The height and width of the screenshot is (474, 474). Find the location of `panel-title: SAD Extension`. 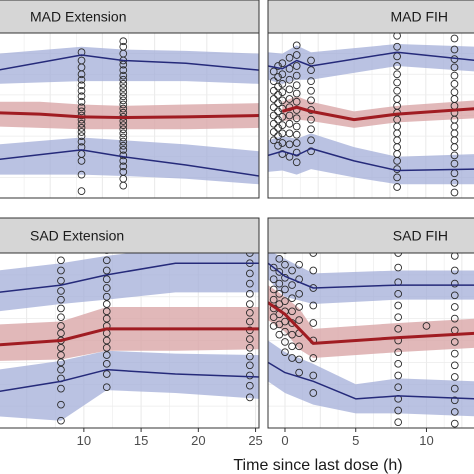

panel-title: SAD Extension is located at coordinates (77, 236).